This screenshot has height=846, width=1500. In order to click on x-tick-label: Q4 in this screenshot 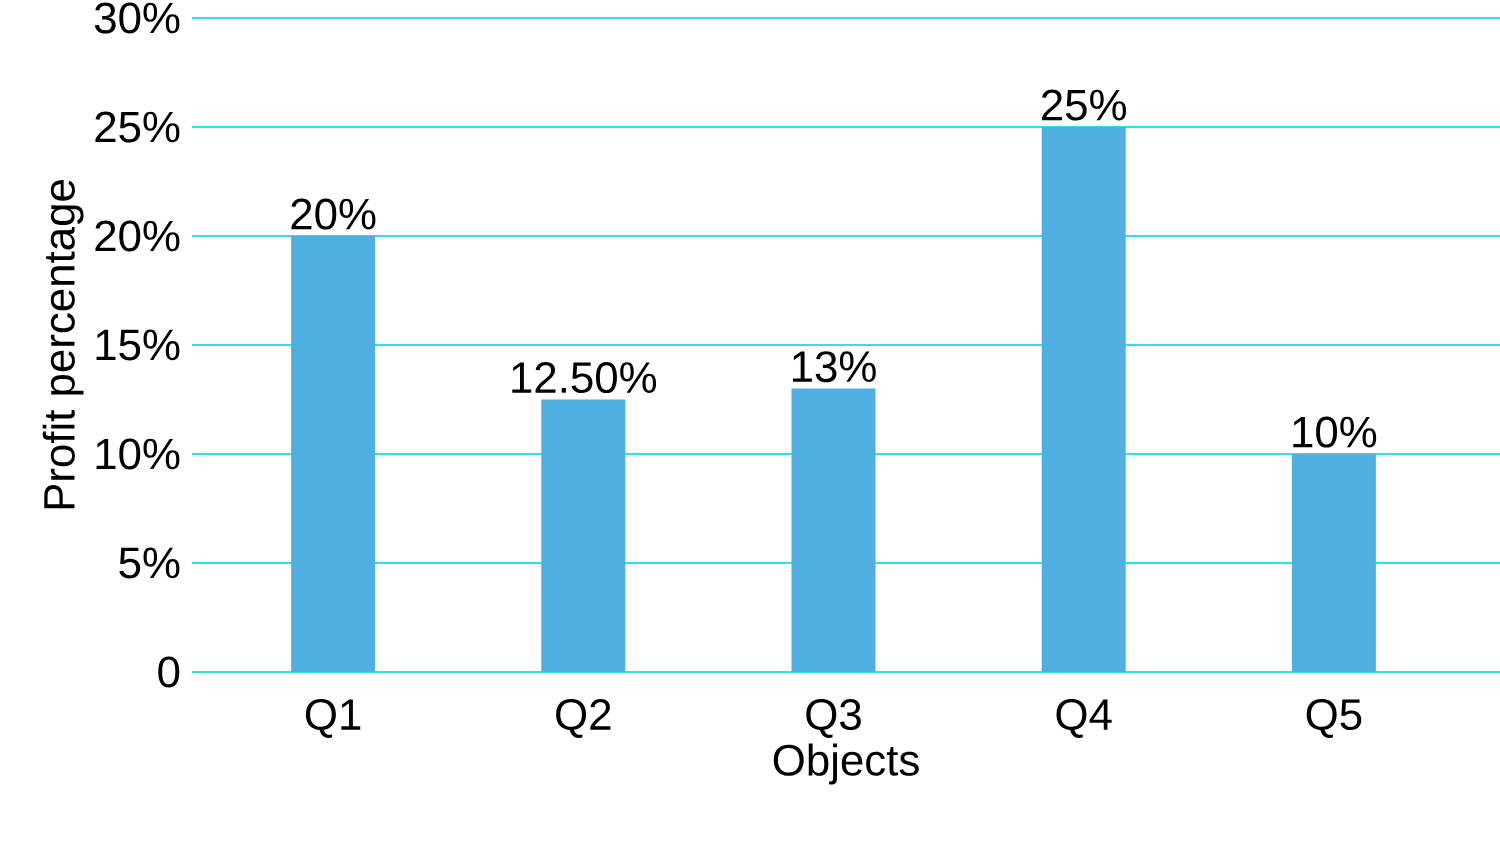, I will do `click(1084, 718)`.